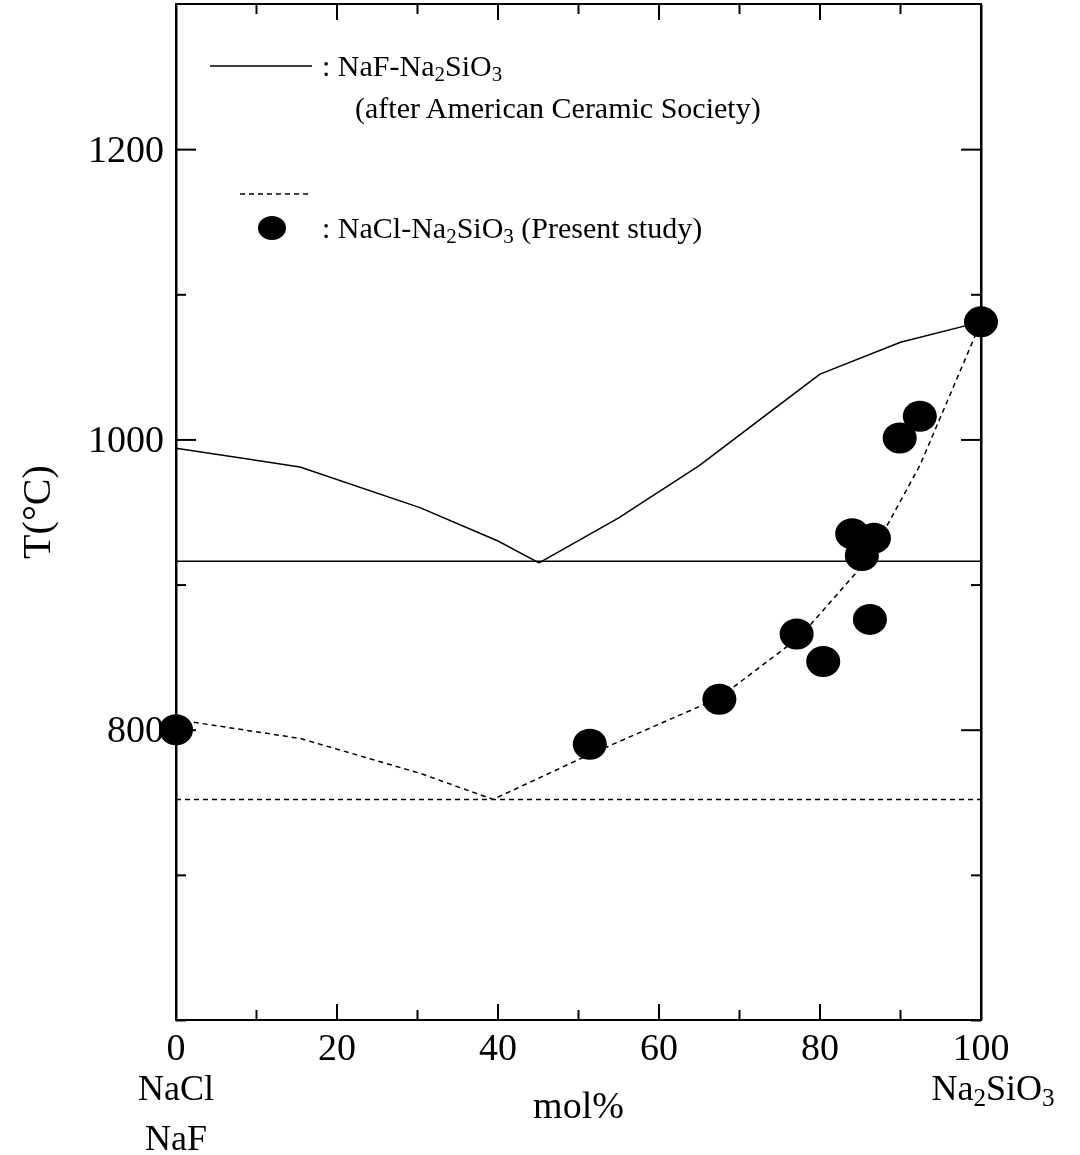  What do you see at coordinates (981, 1047) in the screenshot?
I see `x-tick-label: 100` at bounding box center [981, 1047].